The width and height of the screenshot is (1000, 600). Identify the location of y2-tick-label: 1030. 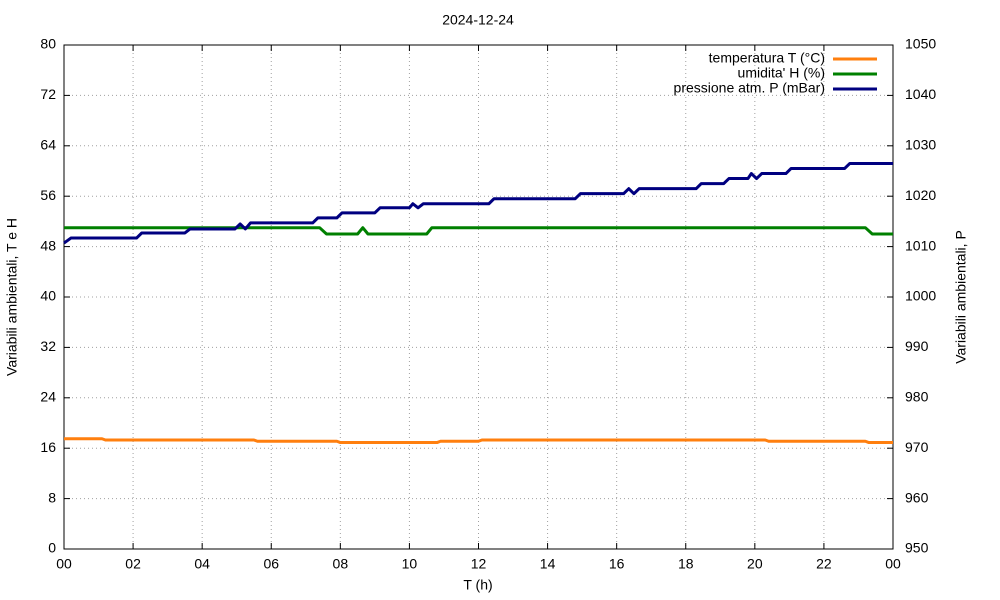
(920, 145).